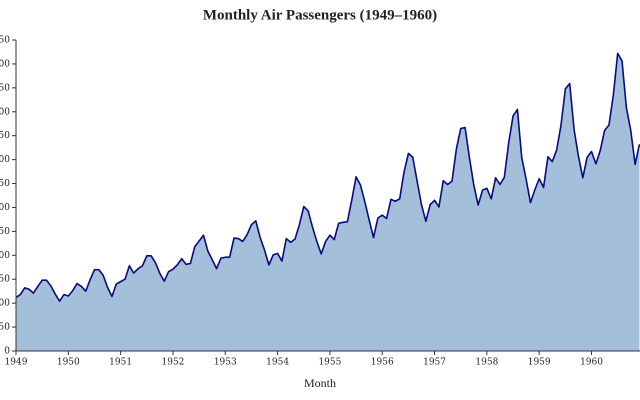 Image resolution: width=640 pixels, height=400 pixels. Describe the element at coordinates (320, 15) in the screenshot. I see `chart-title: Monthly Air Passengers (1949–1960)` at that location.